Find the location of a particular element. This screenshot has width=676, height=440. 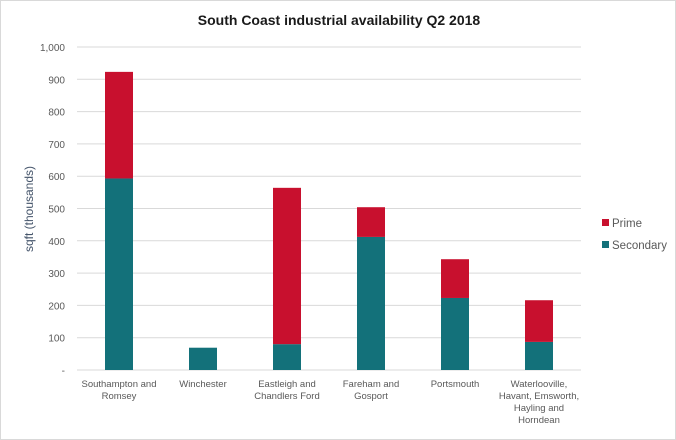

x-tick-label: Portsmouth is located at coordinates (455, 384).